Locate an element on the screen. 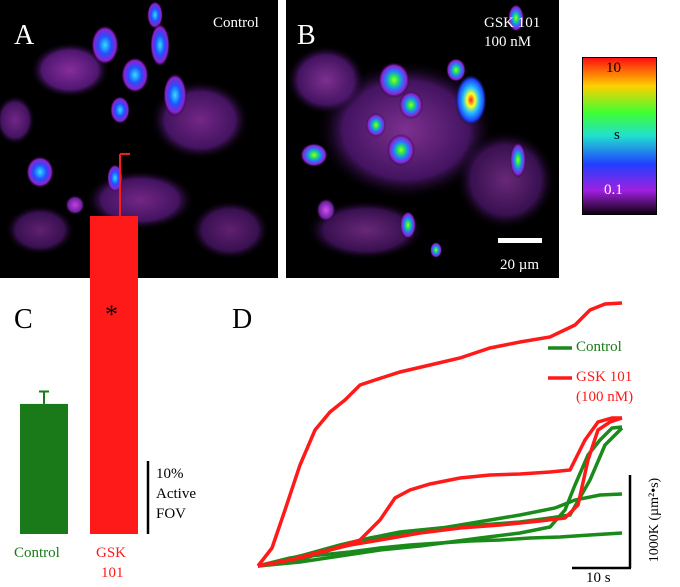  bar-gsk is located at coordinates (114, 343).